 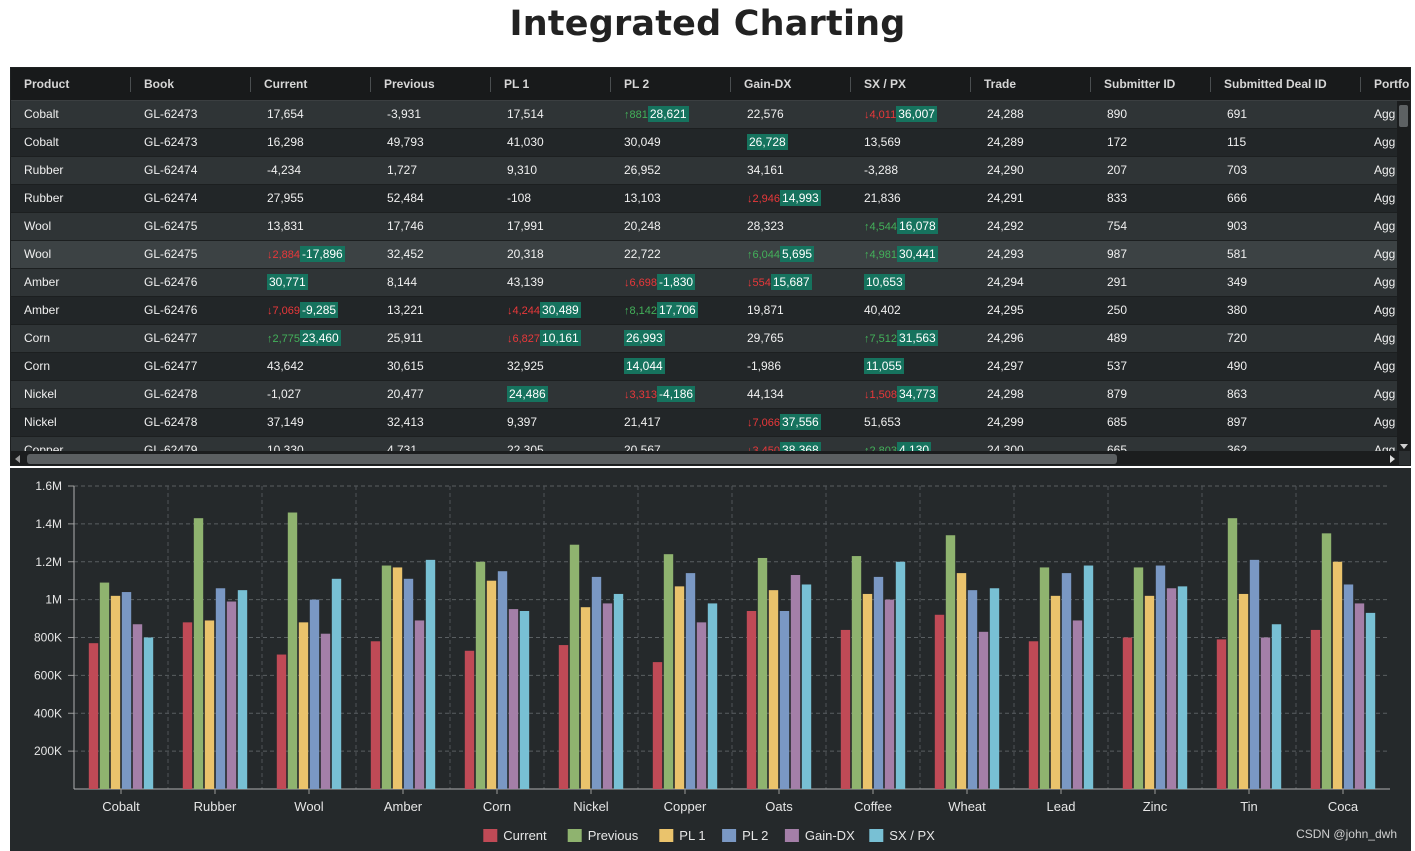 What do you see at coordinates (911, 338) in the screenshot?
I see `table-cell: ↑7,512 31,563` at bounding box center [911, 338].